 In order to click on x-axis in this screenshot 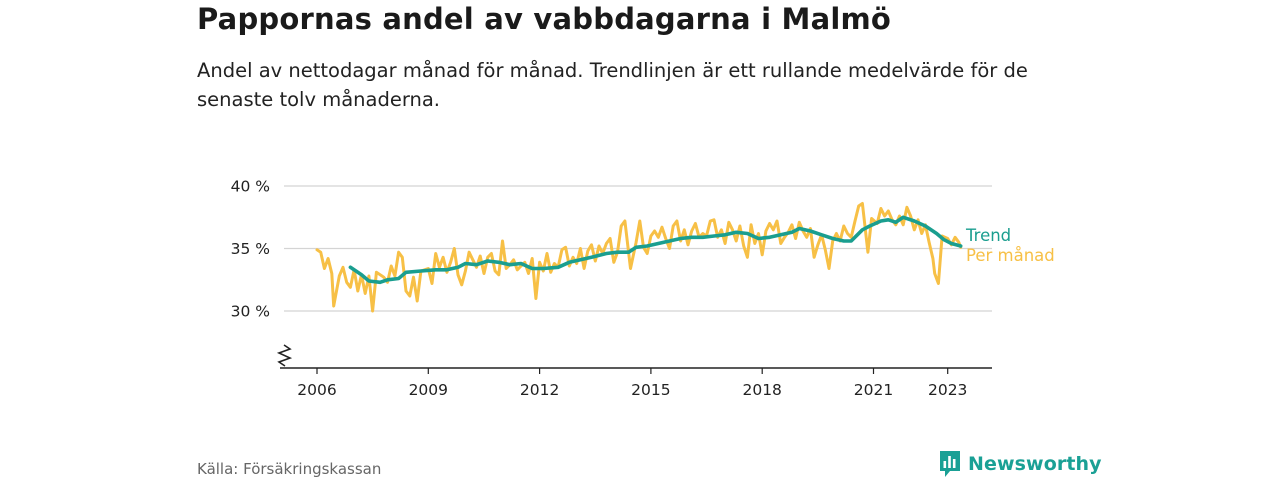, I will do `click(634, 359)`.